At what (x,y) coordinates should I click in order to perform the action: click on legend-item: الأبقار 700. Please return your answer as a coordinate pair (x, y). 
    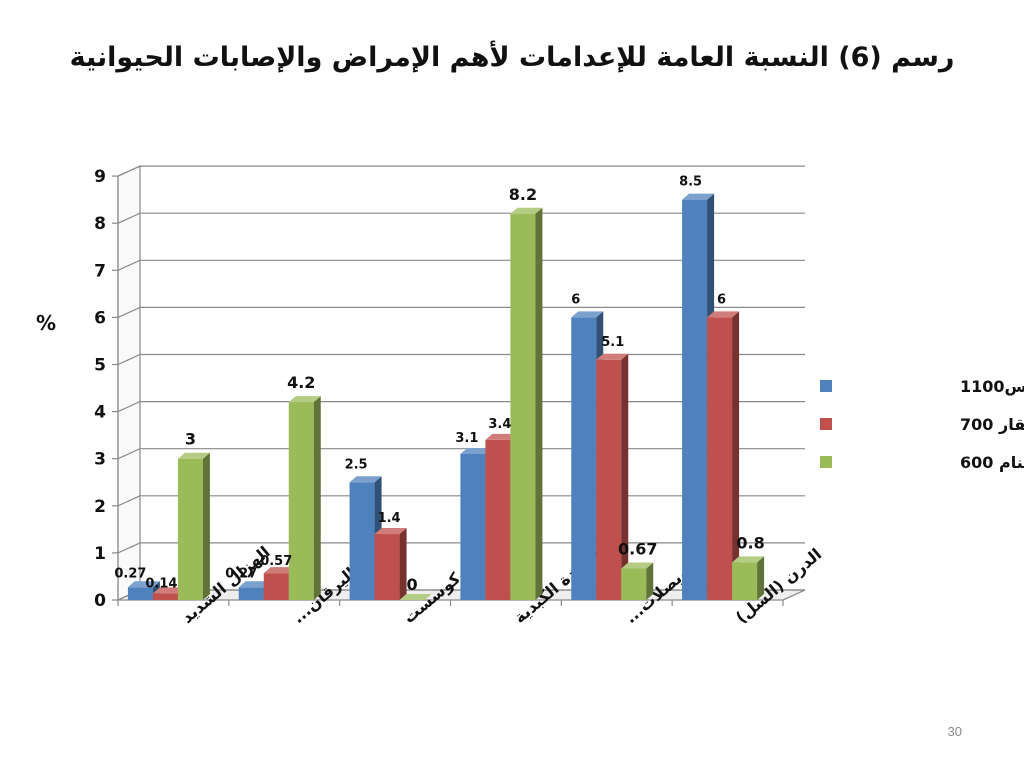
    Looking at the image, I should click on (922, 424).